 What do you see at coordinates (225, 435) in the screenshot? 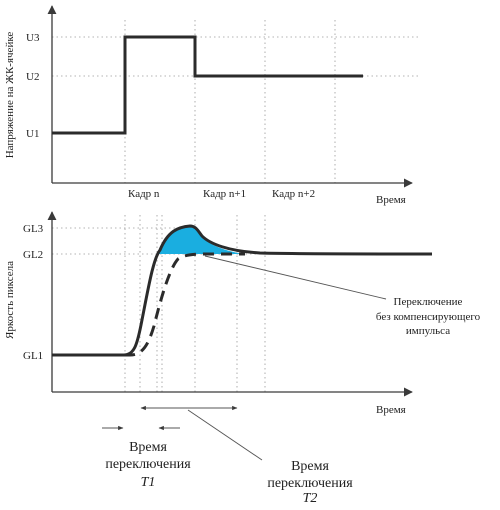
I see `t2-leader` at bounding box center [225, 435].